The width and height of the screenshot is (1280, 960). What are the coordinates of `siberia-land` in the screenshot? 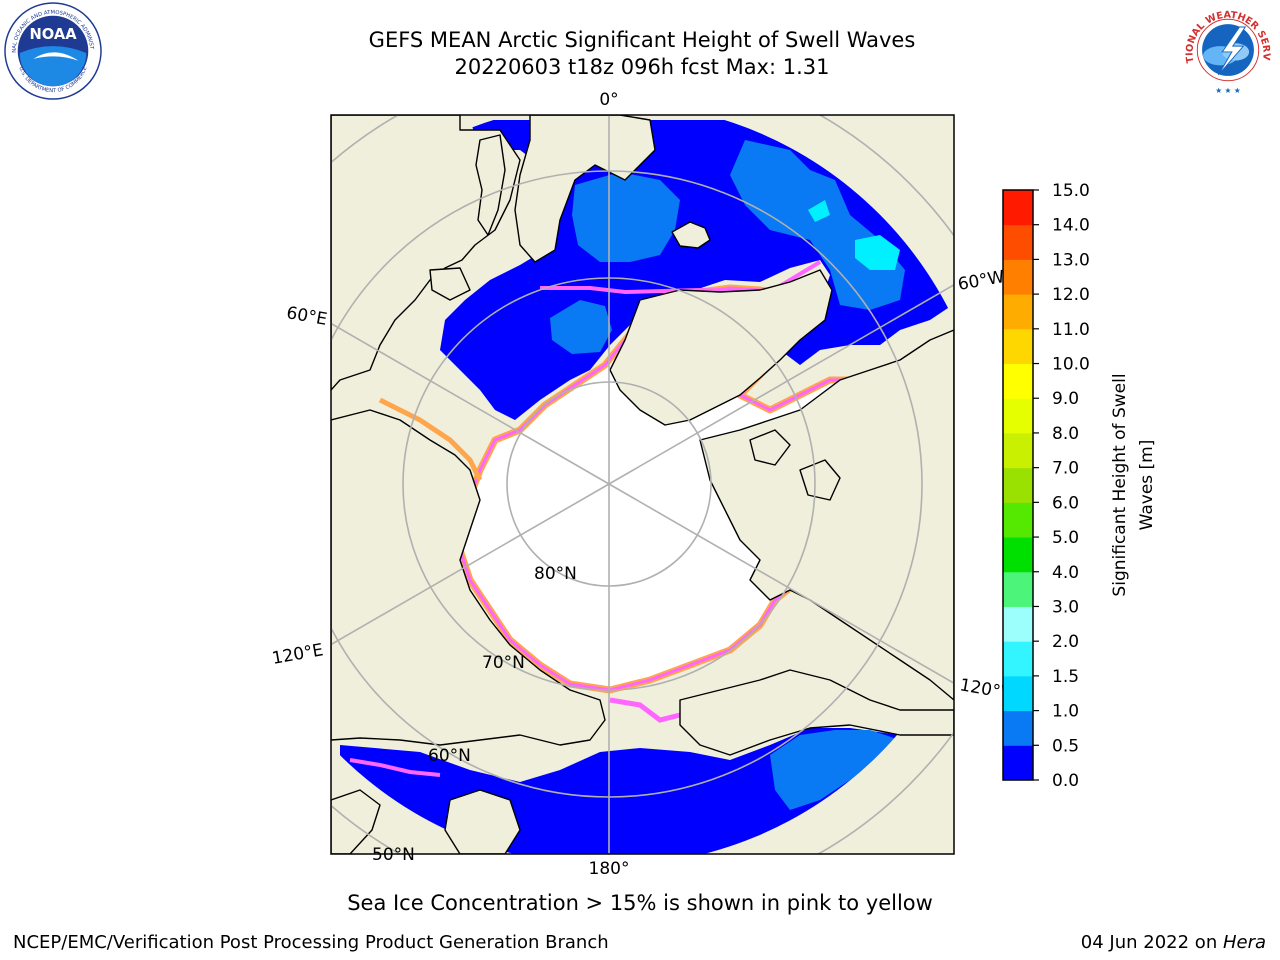 It's located at (468, 577).